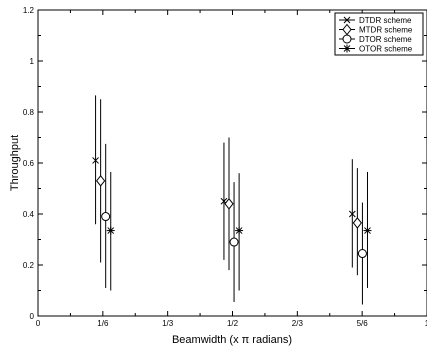 The image size is (427, 349). I want to click on y-tick-label: 0.4, so click(29, 214).